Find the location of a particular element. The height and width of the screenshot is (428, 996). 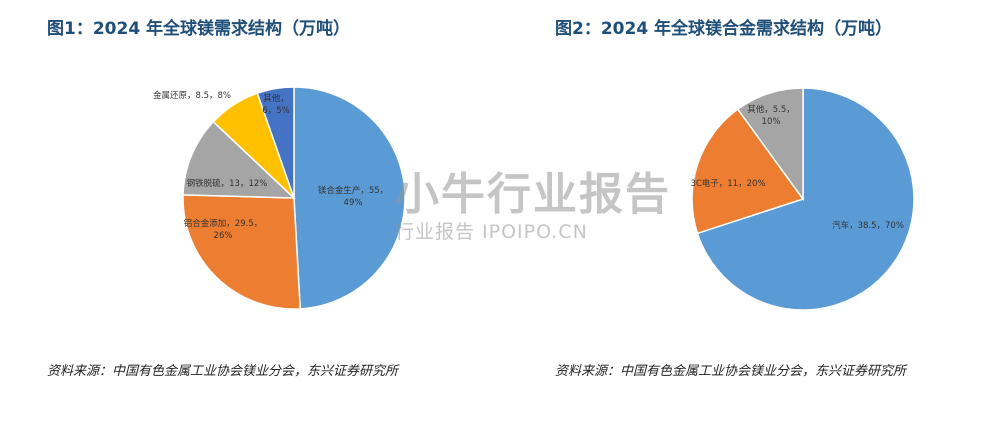

chart1-slice-0-label: 镁合金生产，55， is located at coordinates (353, 190).